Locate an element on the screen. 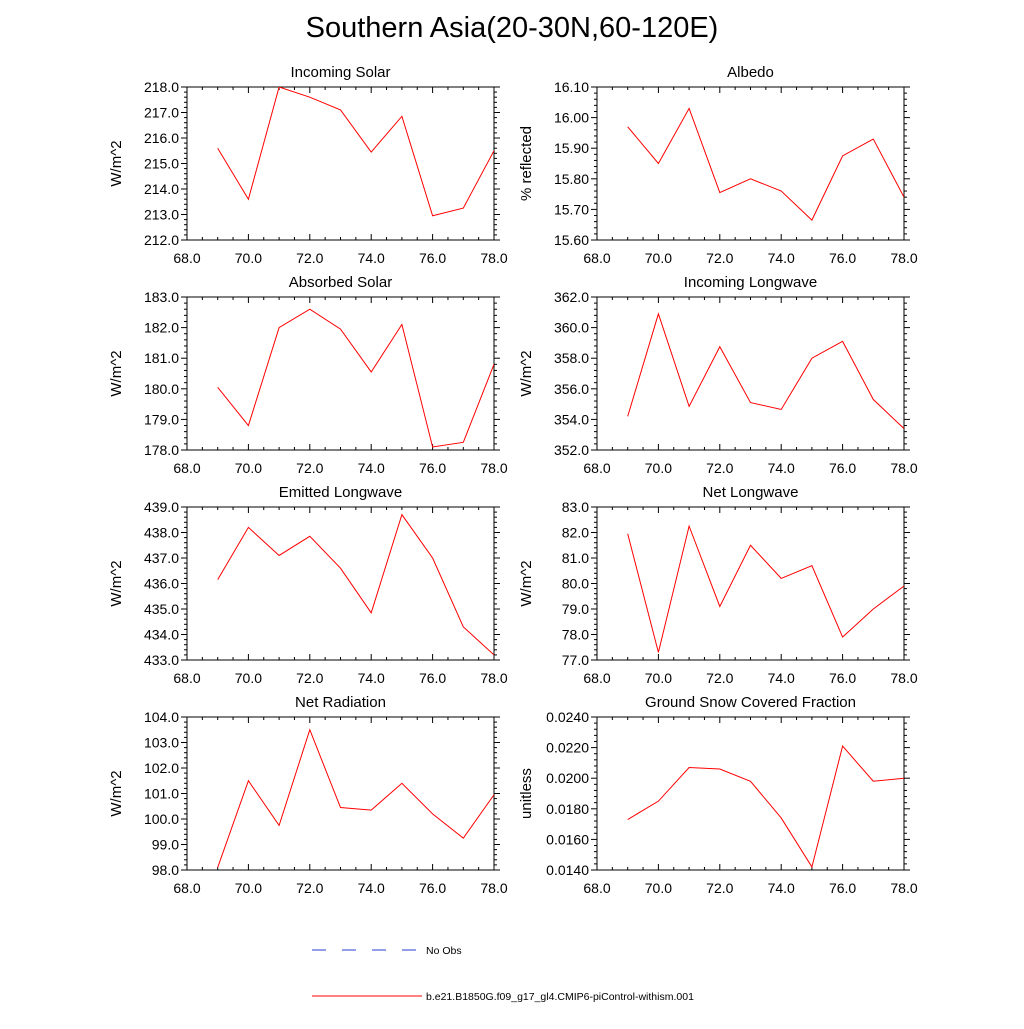 The width and height of the screenshot is (1024, 1029). y-tick-label: 82.0 is located at coordinates (575, 533).